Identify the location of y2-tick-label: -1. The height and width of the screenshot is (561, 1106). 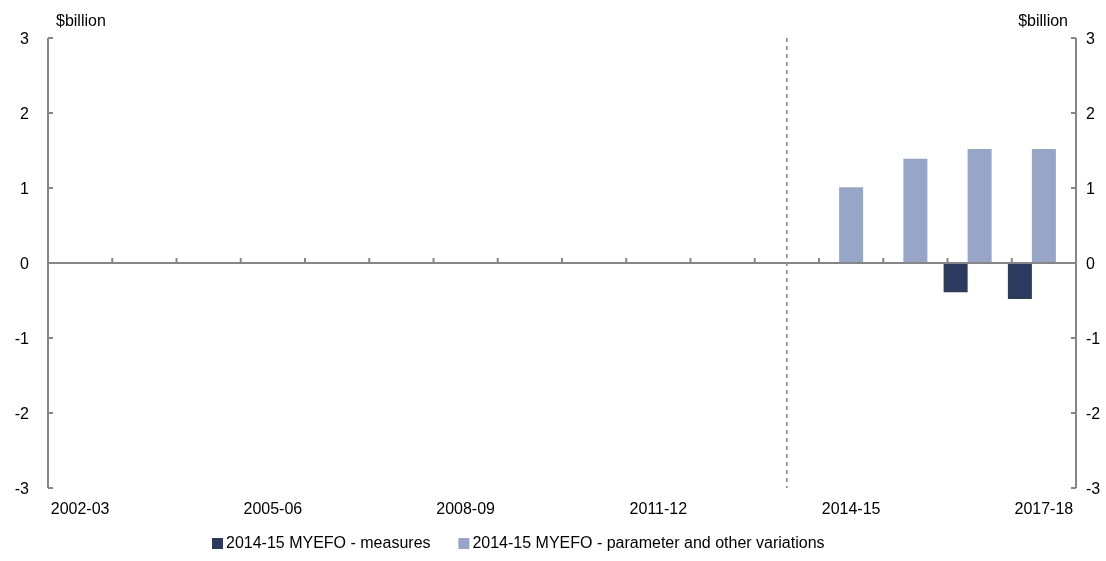
(1093, 338).